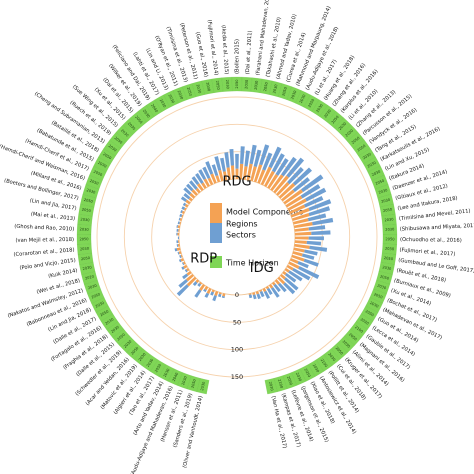 Image resolution: width=474 pixels, height=474 pixels. I want to click on horizon-label: 2100, so click(359, 329).